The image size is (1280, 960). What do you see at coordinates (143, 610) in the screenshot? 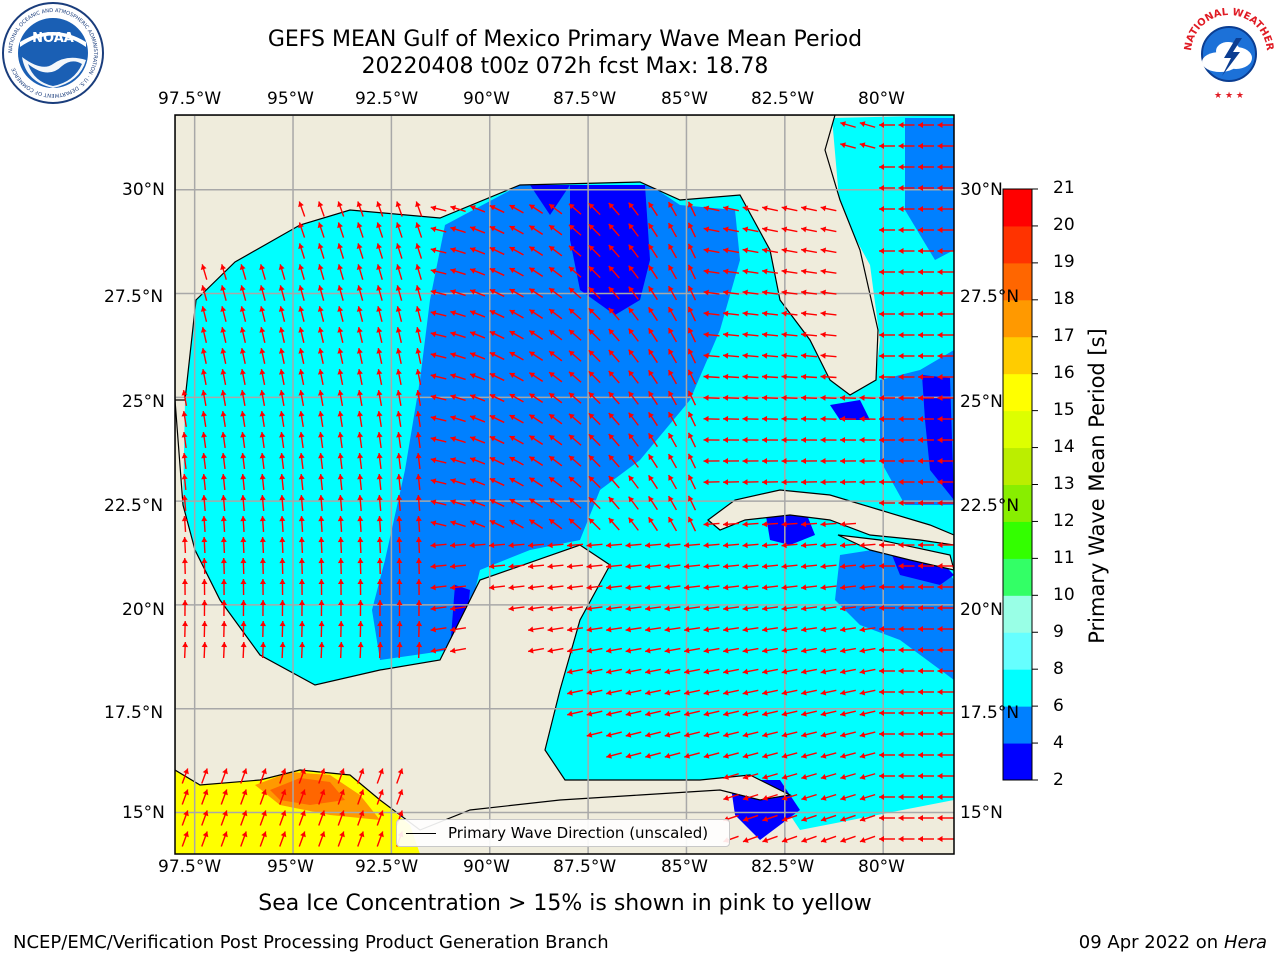
I see `lat-tick-left: 20°N` at bounding box center [143, 610].